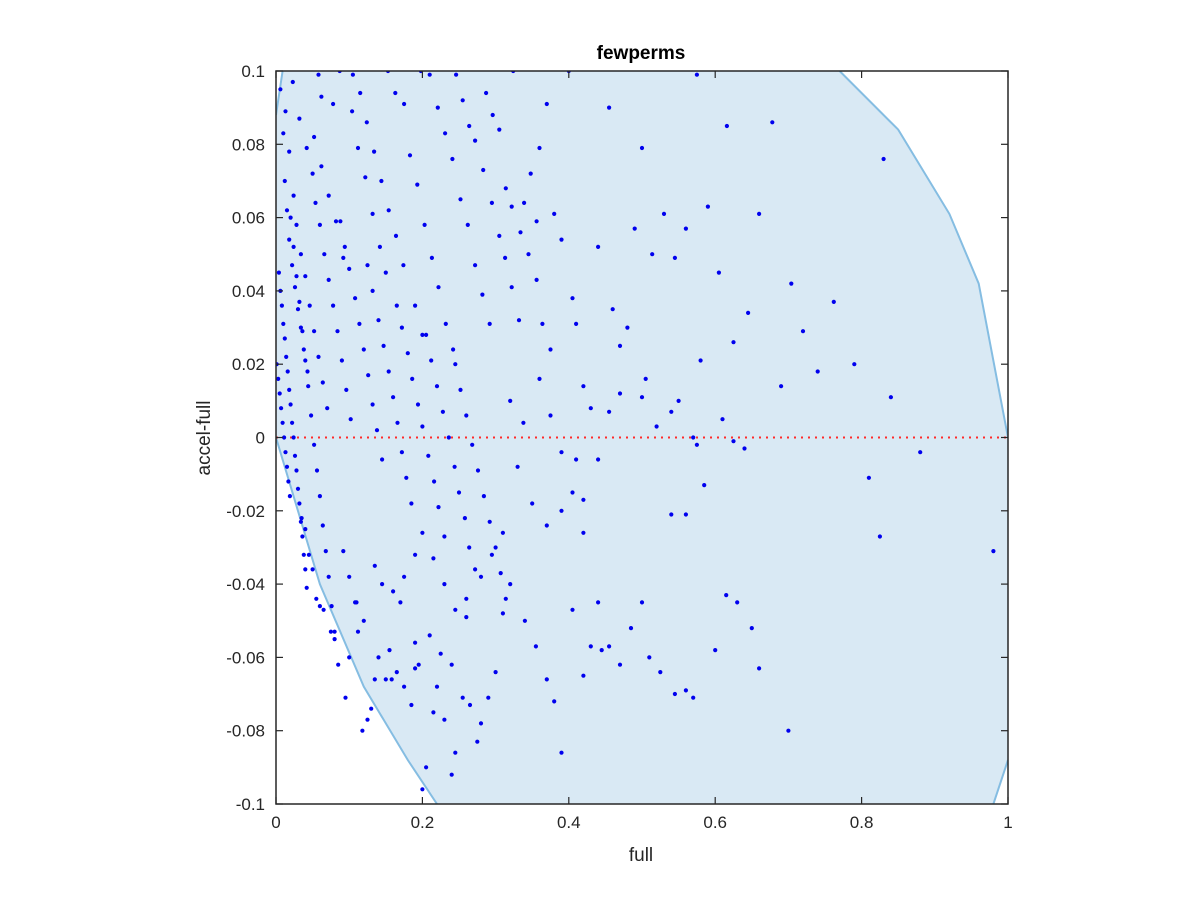  Describe the element at coordinates (260, 438) in the screenshot. I see `y-tick-label: 0` at that location.